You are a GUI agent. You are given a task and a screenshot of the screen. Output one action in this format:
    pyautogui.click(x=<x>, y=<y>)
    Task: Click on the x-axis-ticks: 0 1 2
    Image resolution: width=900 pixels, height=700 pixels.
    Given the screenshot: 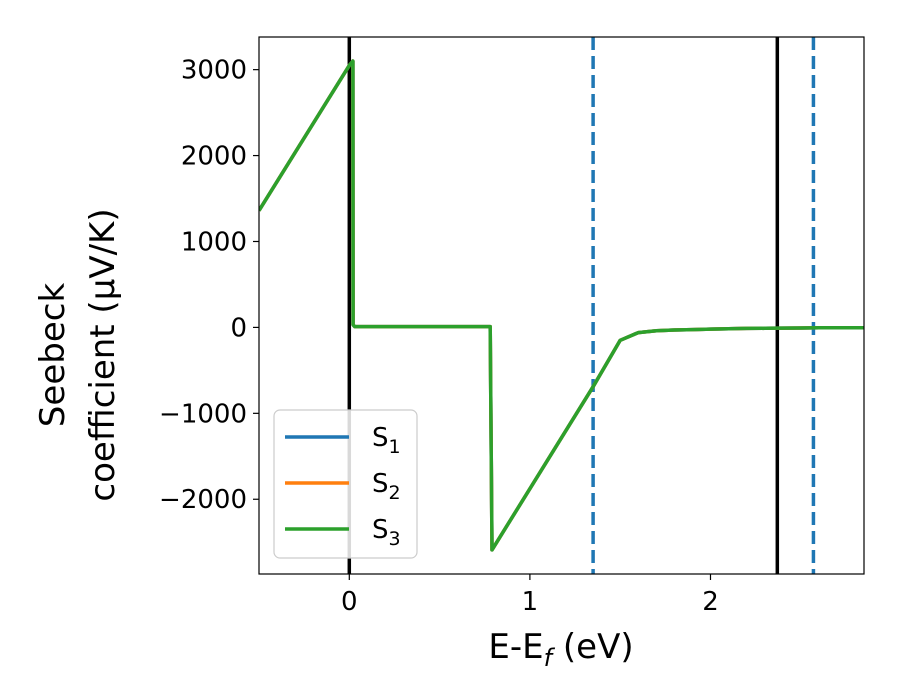 What is the action you would take?
    pyautogui.click(x=530, y=595)
    